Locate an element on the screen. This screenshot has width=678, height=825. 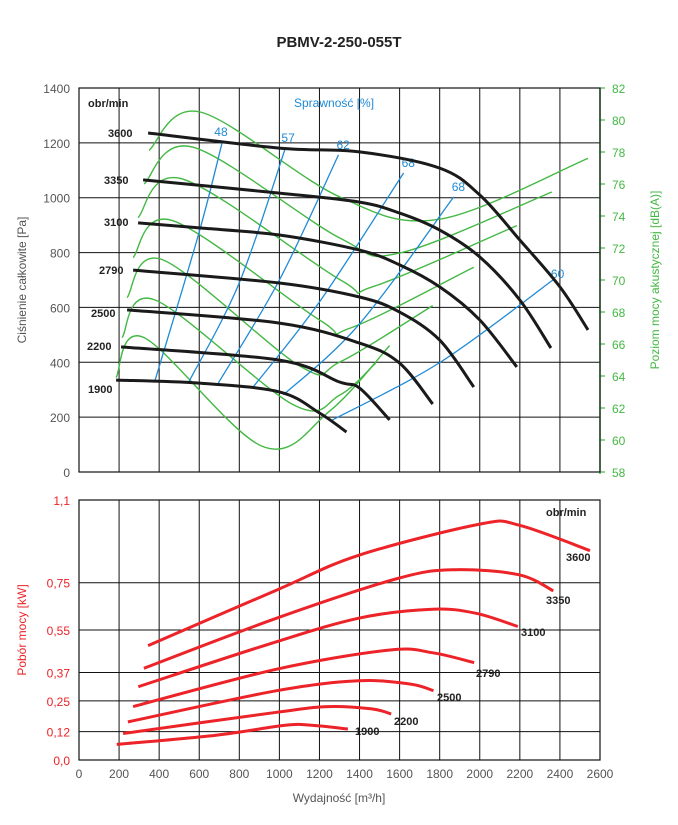
x-tick-label: 1400 is located at coordinates (359, 774).